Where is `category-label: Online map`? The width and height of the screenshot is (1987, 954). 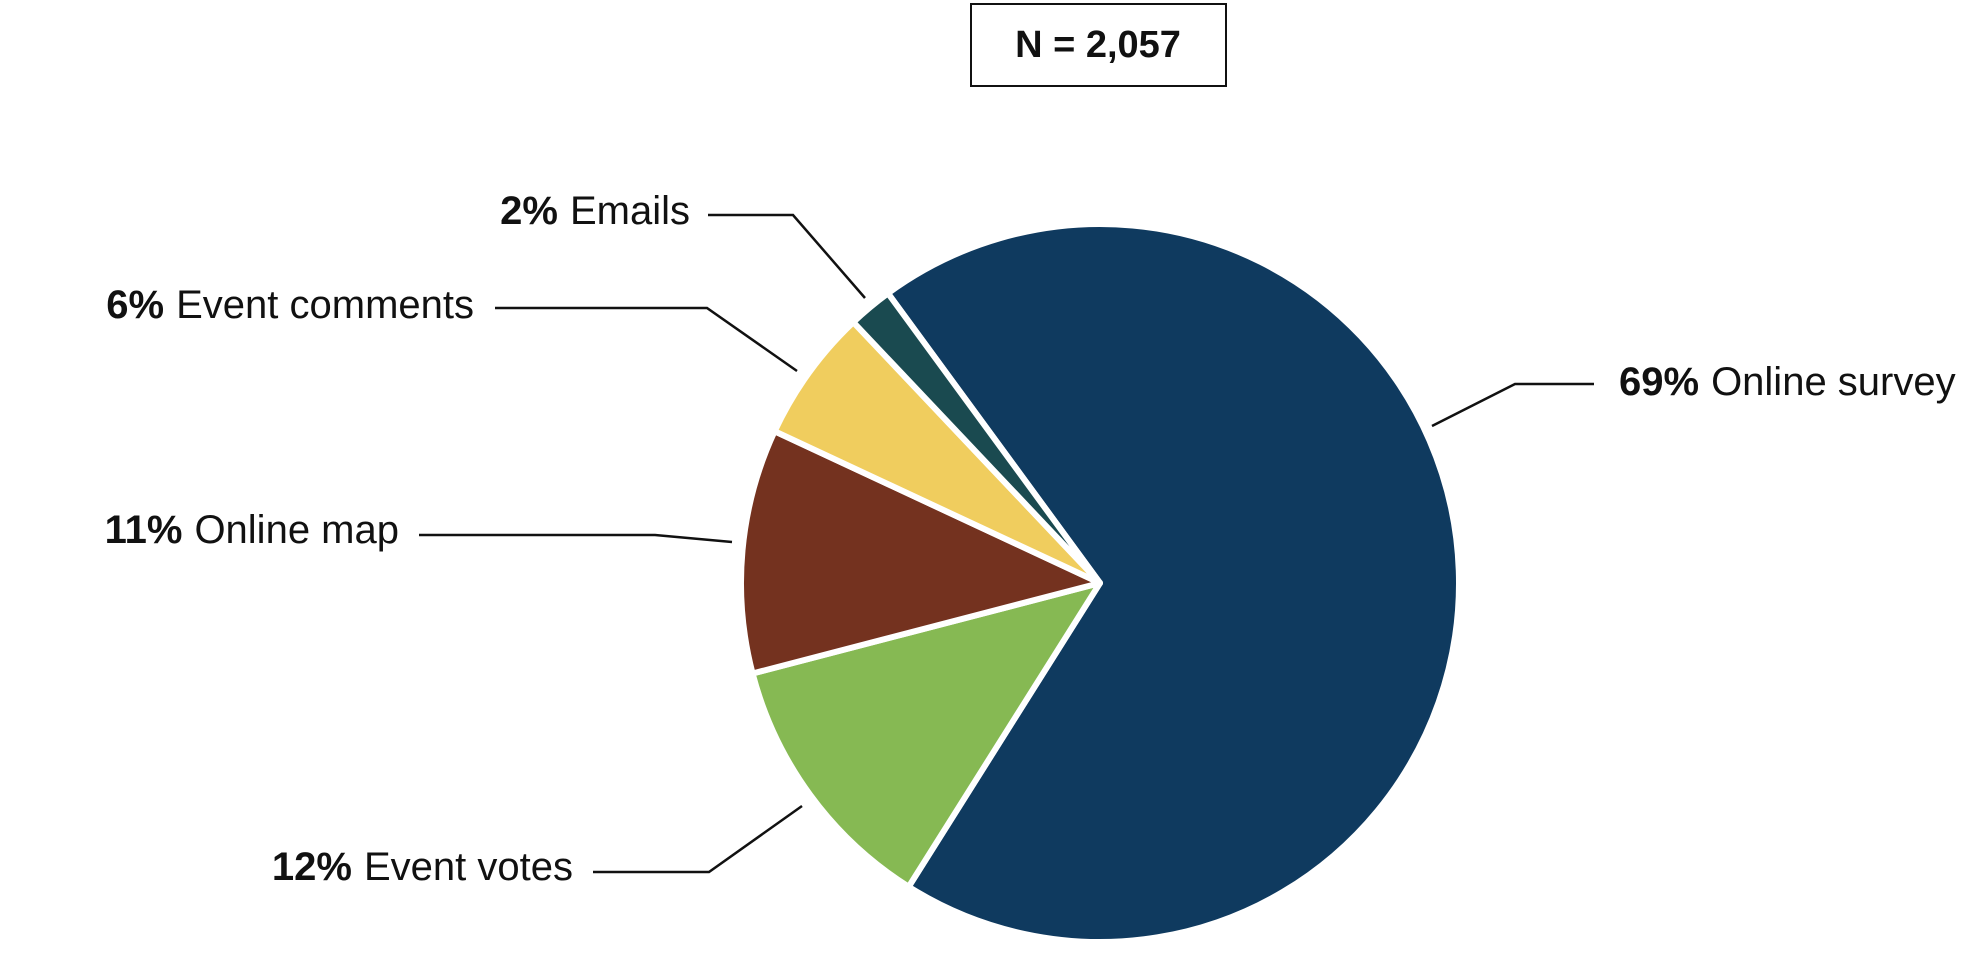 category-label: Online map is located at coordinates (296, 530).